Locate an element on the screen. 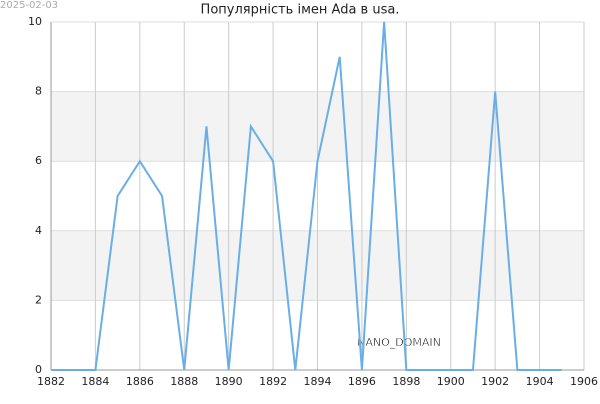 The height and width of the screenshot is (404, 600). x-tick-label: 1888 is located at coordinates (184, 381).